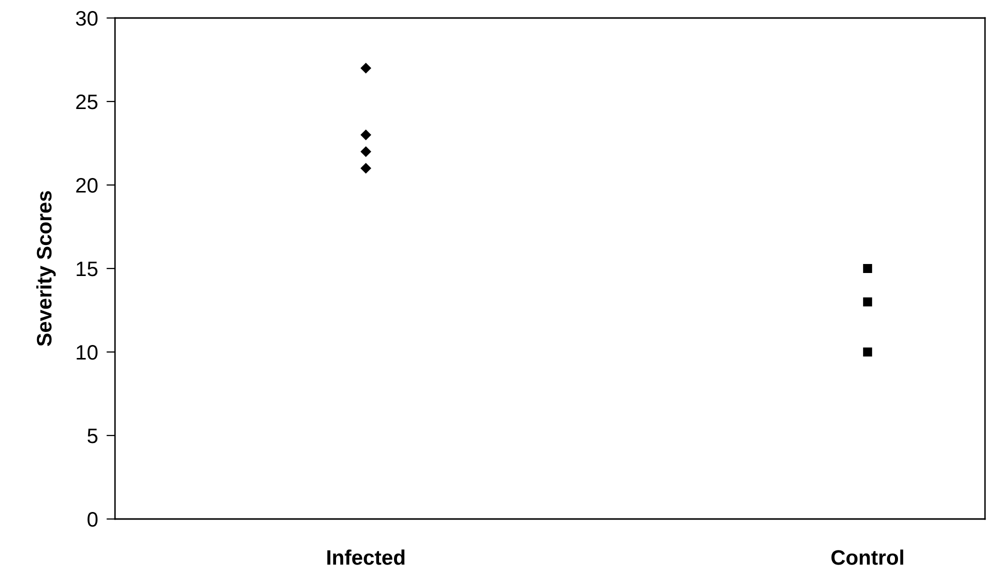 Image resolution: width=989 pixels, height=585 pixels. What do you see at coordinates (46, 268) in the screenshot?
I see `y-axis-title: Severity Scores` at bounding box center [46, 268].